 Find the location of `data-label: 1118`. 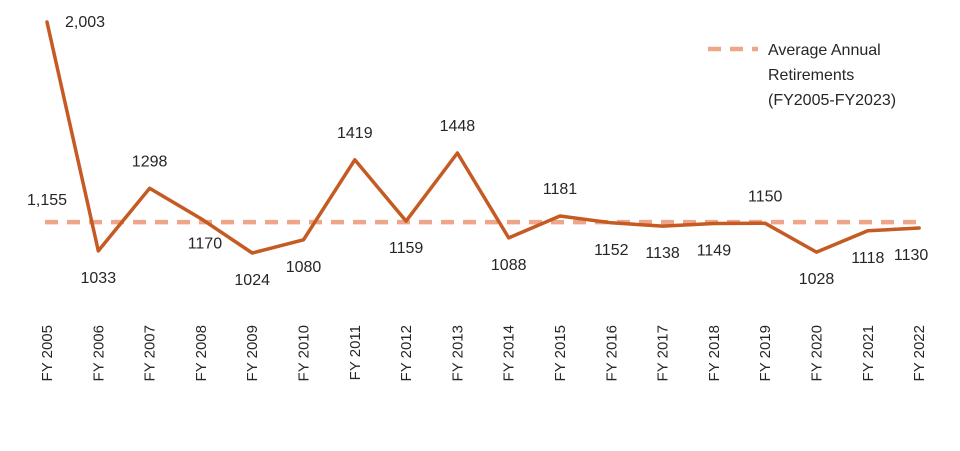

data-label: 1118 is located at coordinates (867, 258).